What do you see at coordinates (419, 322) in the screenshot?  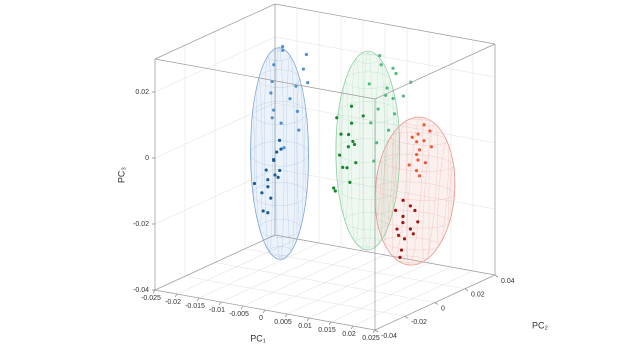 I see `y-tick-label: -0.02` at bounding box center [419, 322].